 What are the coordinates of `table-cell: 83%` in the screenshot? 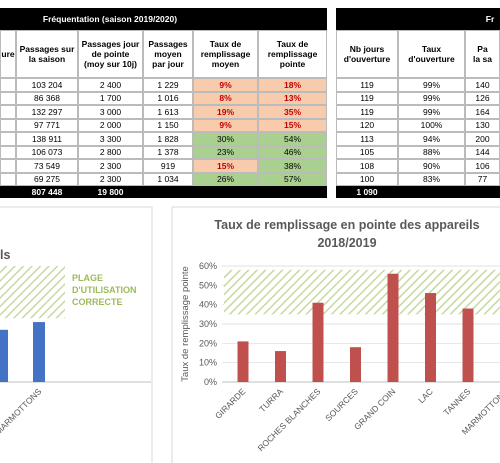 It's located at (431, 179).